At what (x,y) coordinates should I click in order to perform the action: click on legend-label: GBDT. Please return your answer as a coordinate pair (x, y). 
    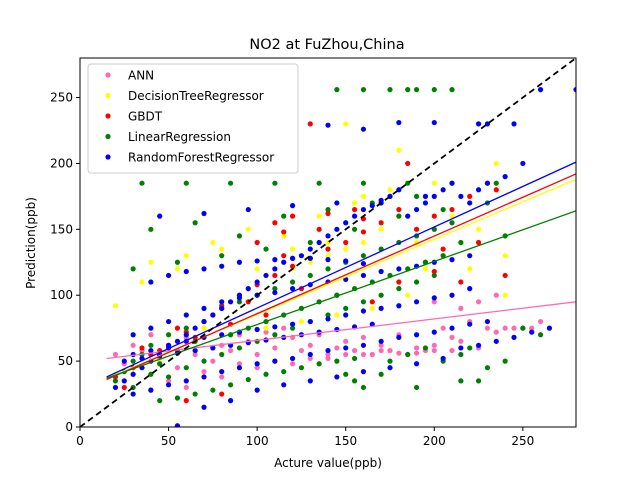
    Looking at the image, I should click on (145, 117).